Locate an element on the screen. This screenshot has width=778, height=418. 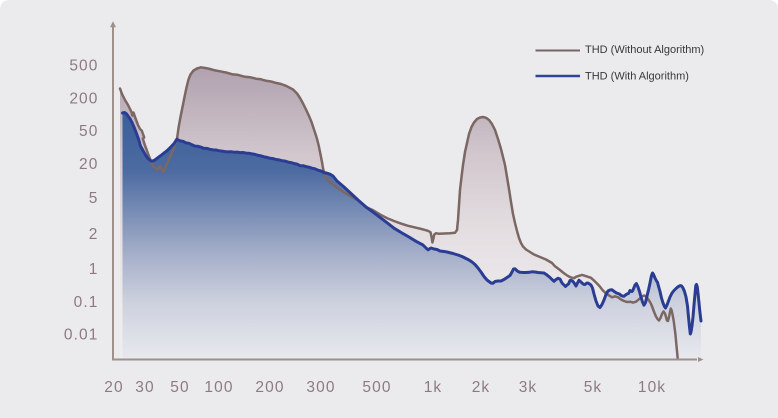
svg-text: 3k is located at coordinates (528, 387).